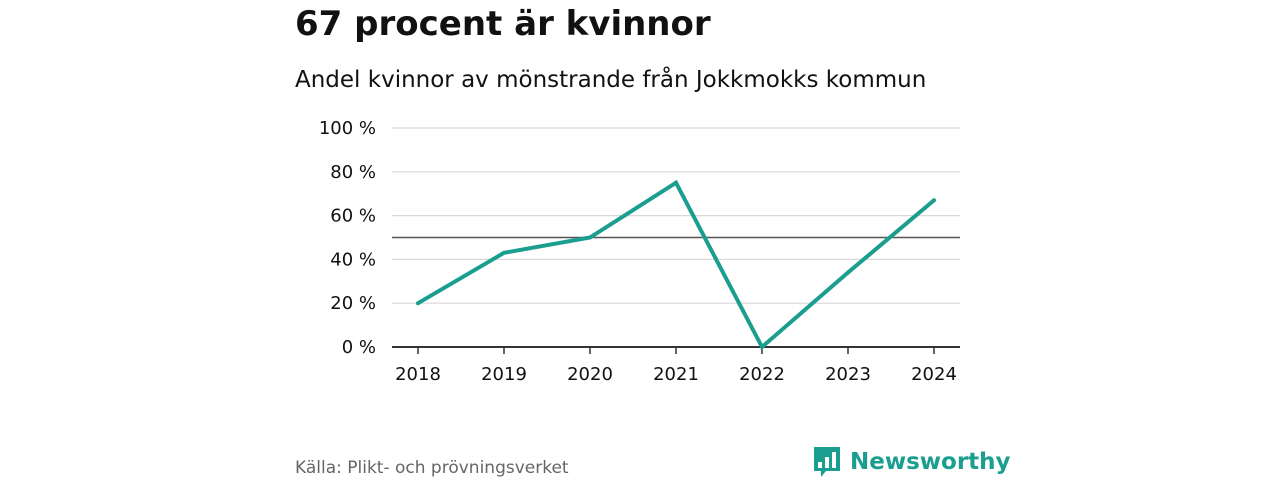 Image resolution: width=1280 pixels, height=480 pixels. What do you see at coordinates (353, 259) in the screenshot?
I see `y-tick-label: 40 %` at bounding box center [353, 259].